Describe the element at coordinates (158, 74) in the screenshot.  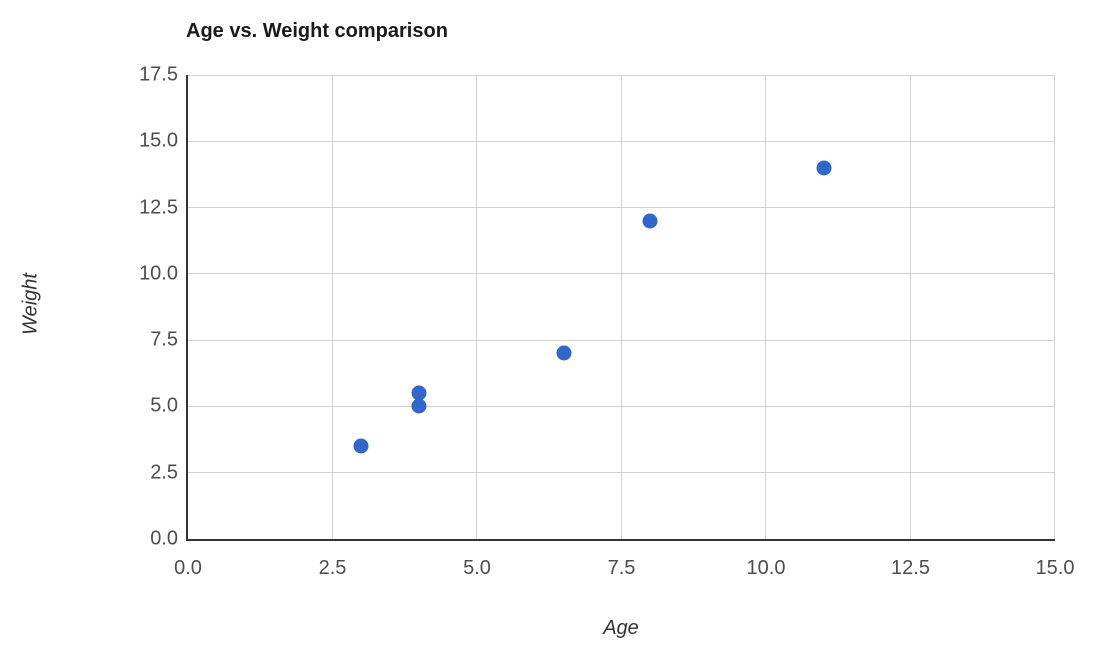
I see `y-tick-label: 17.5` at that location.